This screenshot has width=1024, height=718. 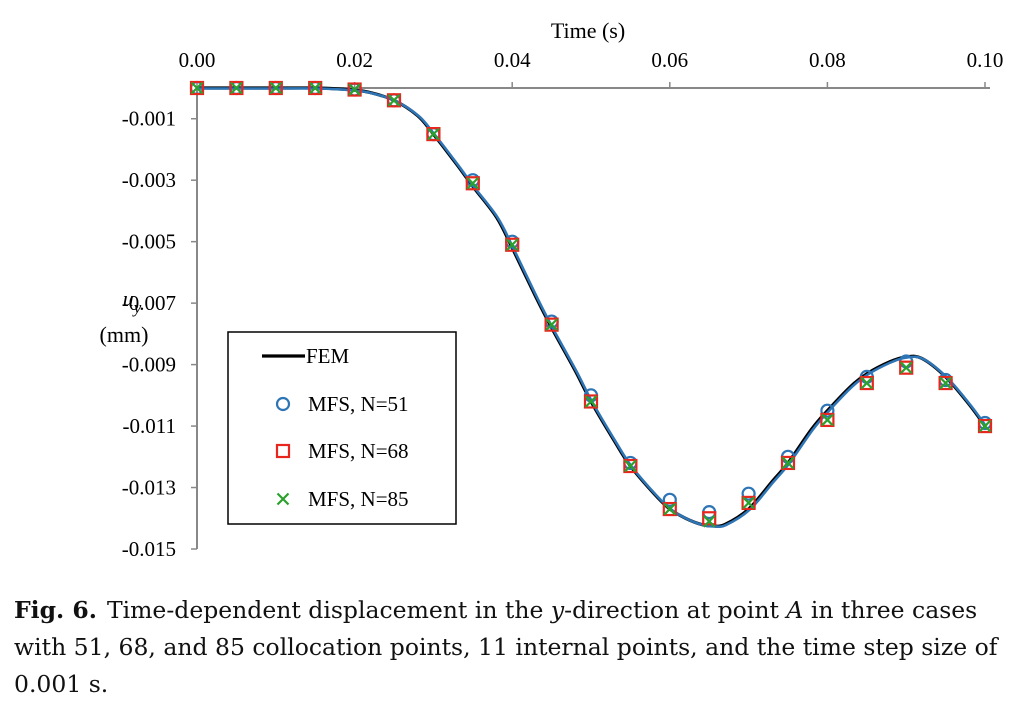 I want to click on y-axis-title-symbol: u, so click(x=128, y=298).